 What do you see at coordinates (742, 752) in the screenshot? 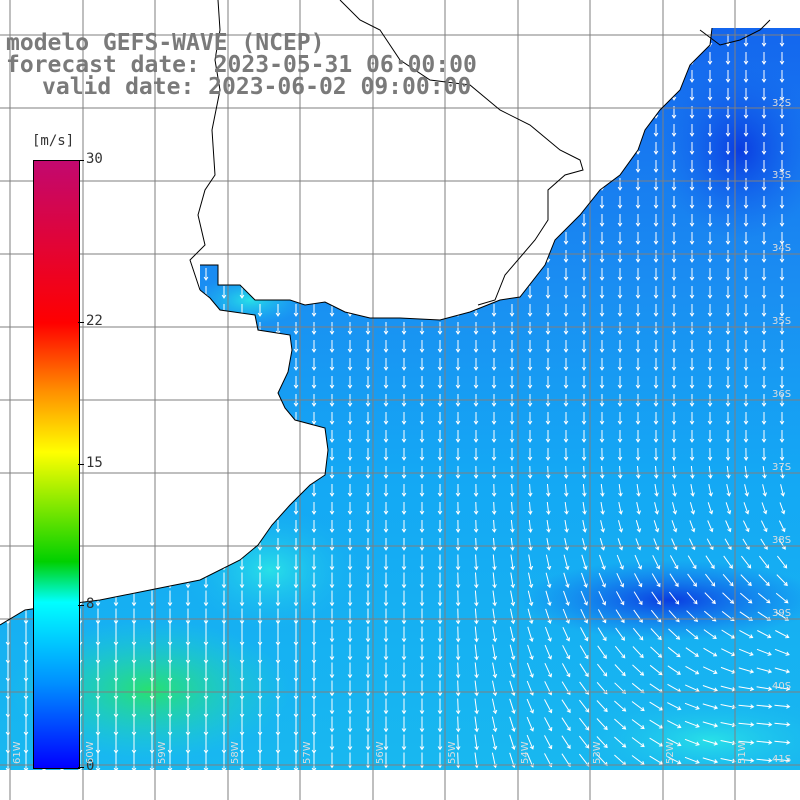
I see `lon-label: 51W` at bounding box center [742, 752].